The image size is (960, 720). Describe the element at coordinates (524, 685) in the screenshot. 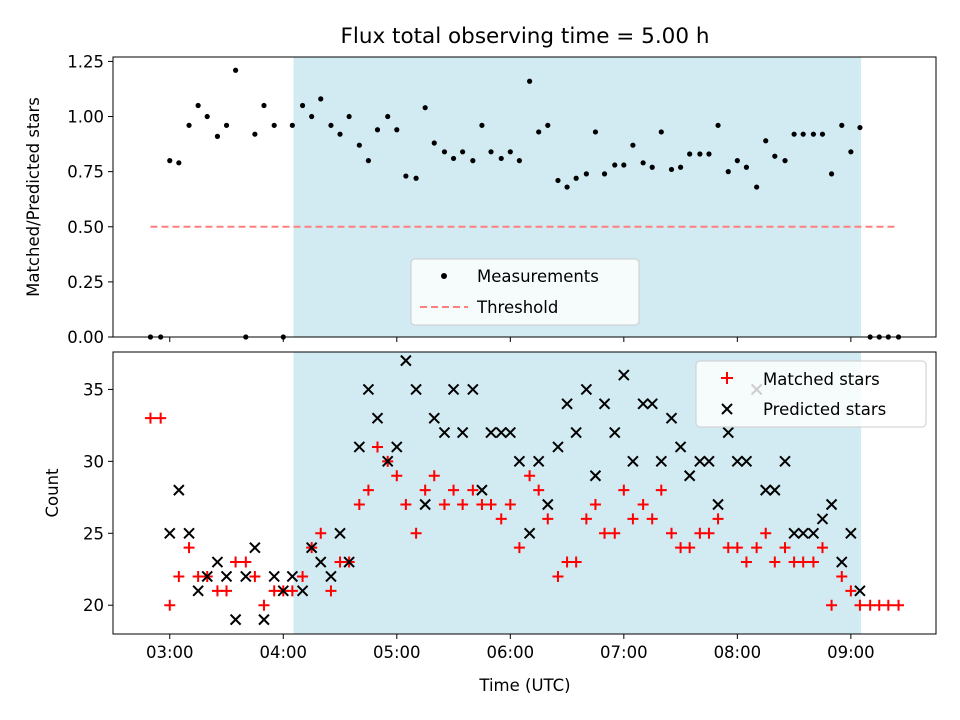

I see `x-axis-label: Time (UTC)` at that location.